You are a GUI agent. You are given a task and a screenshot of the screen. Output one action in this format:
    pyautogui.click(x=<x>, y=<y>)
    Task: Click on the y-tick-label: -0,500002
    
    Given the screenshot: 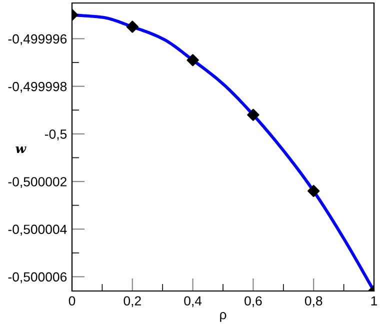 What is the action you would take?
    pyautogui.click(x=37, y=182)
    